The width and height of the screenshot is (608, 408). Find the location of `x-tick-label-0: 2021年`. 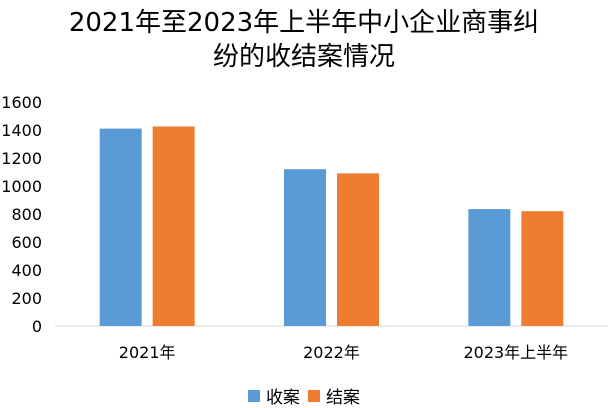

x-tick-label-0: 2021年 is located at coordinates (147, 352).